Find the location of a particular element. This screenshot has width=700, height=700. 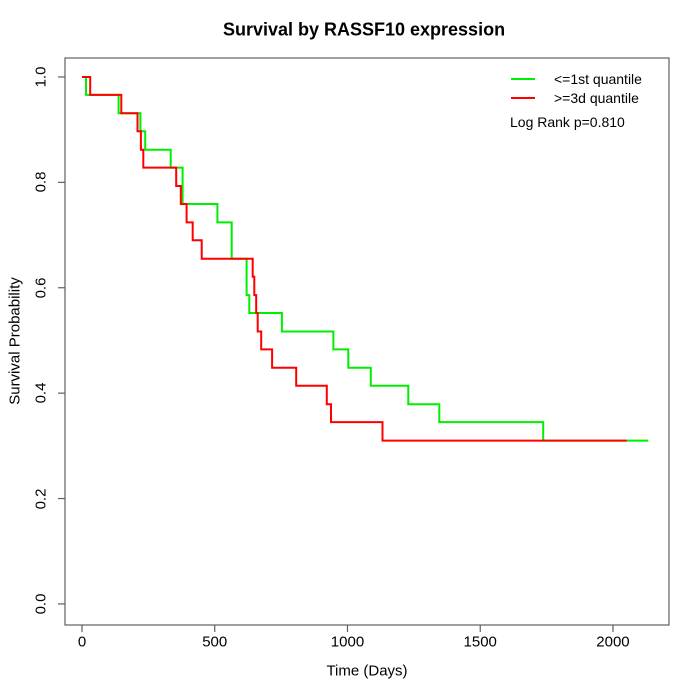

y-tick-label: 0.2 is located at coordinates (41, 498).